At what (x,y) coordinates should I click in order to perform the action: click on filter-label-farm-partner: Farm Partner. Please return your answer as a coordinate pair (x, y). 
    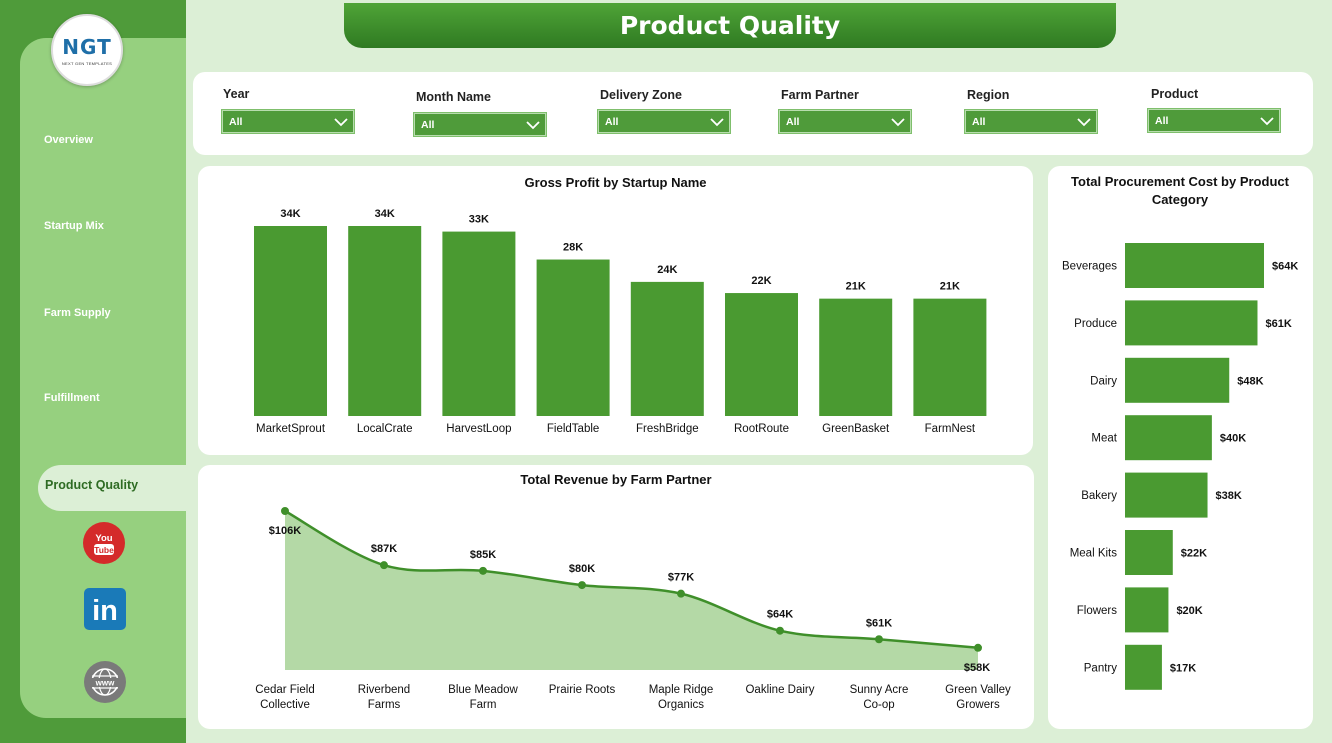
    Looking at the image, I should click on (820, 95).